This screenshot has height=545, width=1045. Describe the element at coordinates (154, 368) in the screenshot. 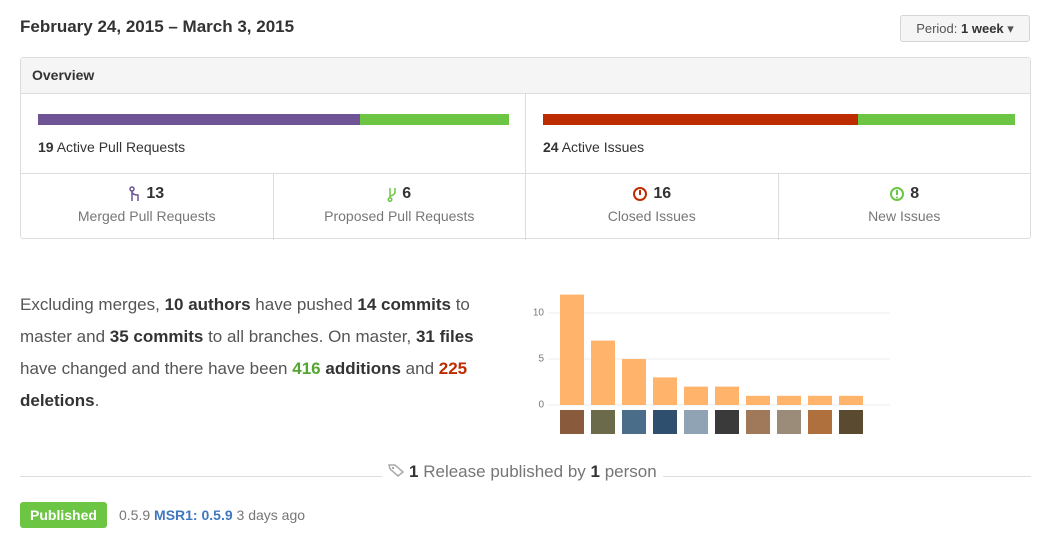

I see `text: have changed and there have been` at that location.